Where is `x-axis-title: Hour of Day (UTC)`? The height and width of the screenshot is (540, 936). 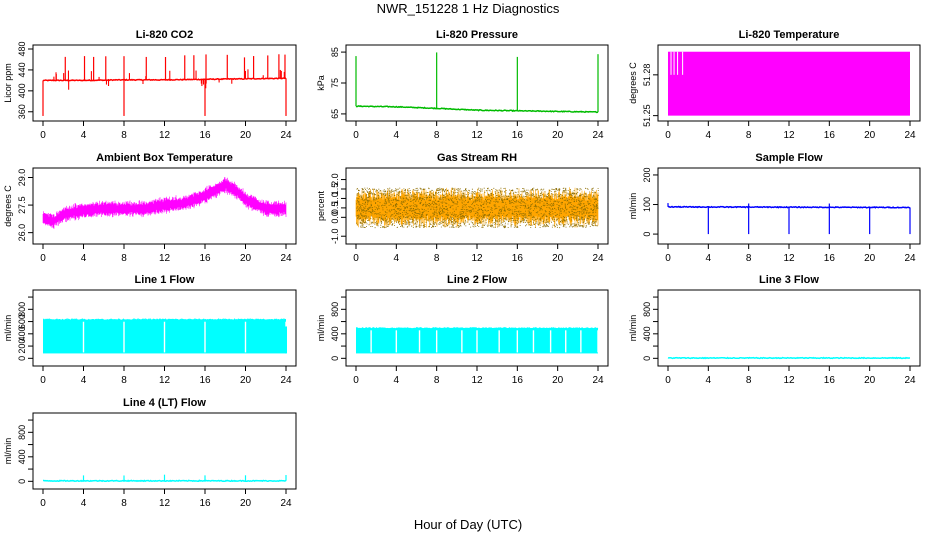 x-axis-title: Hour of Day (UTC) is located at coordinates (468, 524).